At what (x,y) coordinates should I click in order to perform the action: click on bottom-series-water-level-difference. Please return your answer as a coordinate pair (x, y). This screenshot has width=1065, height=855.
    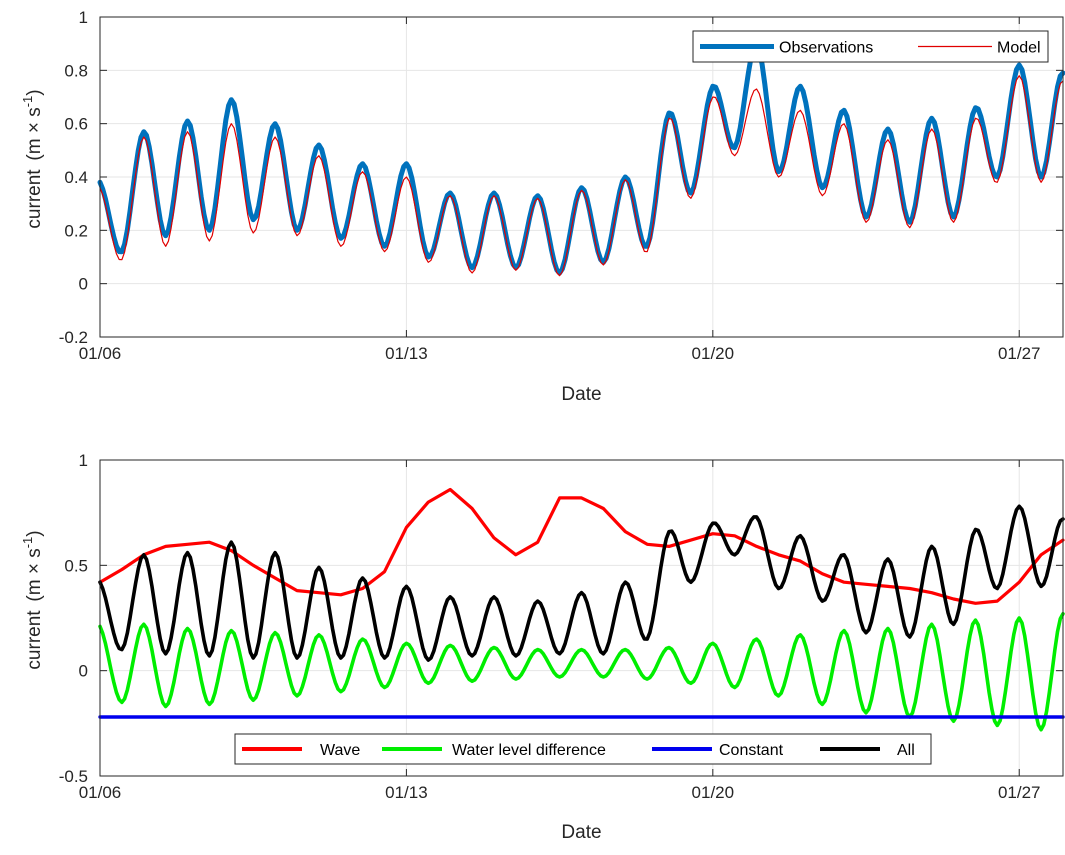
    Looking at the image, I should click on (581, 672).